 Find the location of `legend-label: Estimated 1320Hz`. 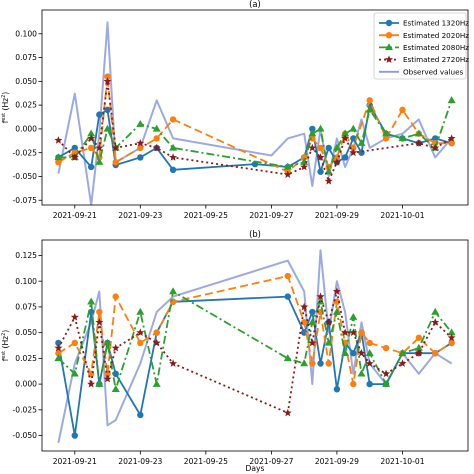

legend-label: Estimated 1320Hz is located at coordinates (436, 23).